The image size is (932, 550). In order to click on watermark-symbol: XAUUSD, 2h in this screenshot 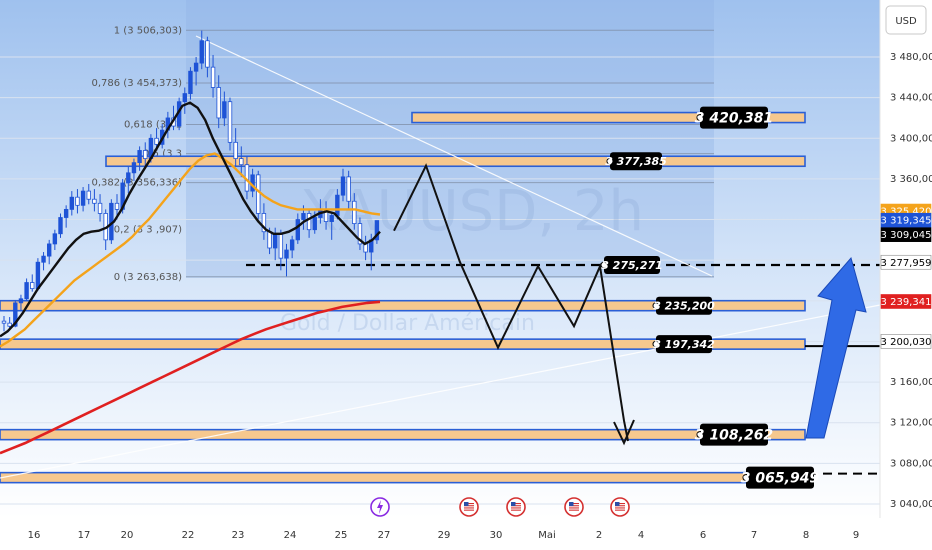, I will do `click(472, 211)`.